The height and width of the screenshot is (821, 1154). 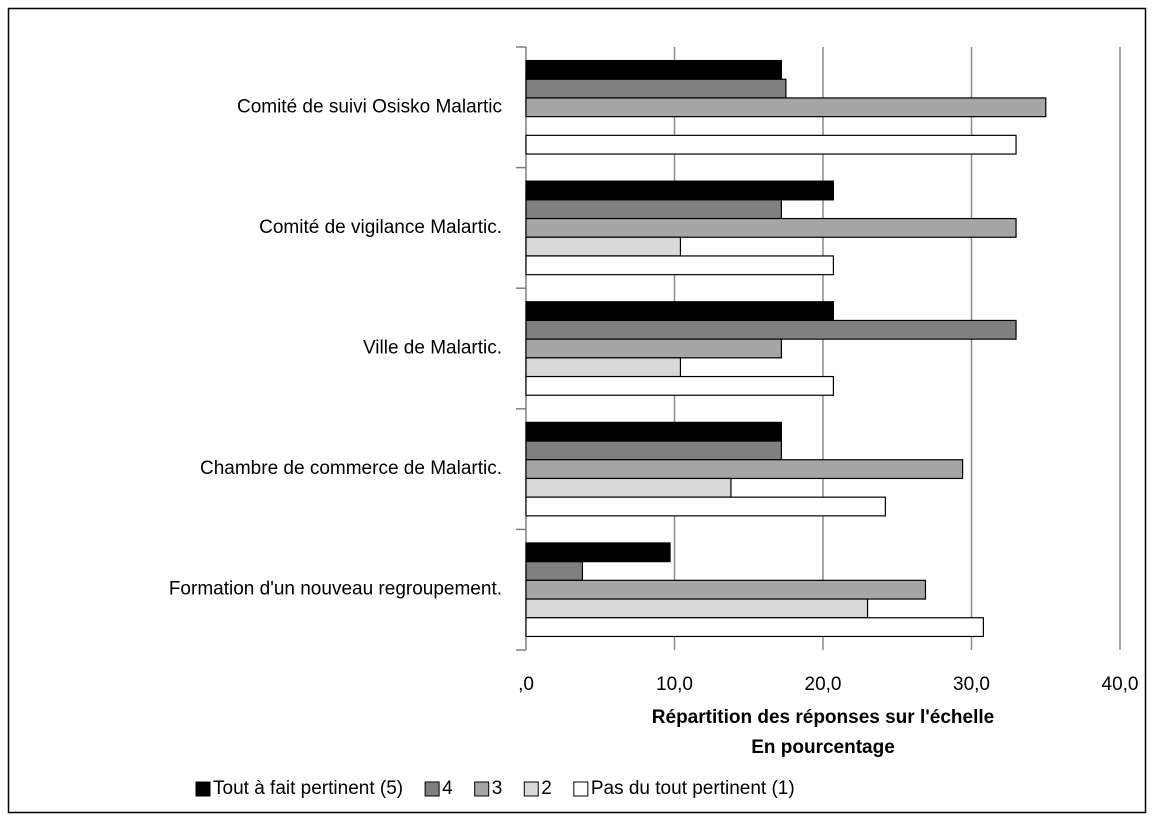 What do you see at coordinates (823, 684) in the screenshot?
I see `x-tick-label: 20,0` at bounding box center [823, 684].